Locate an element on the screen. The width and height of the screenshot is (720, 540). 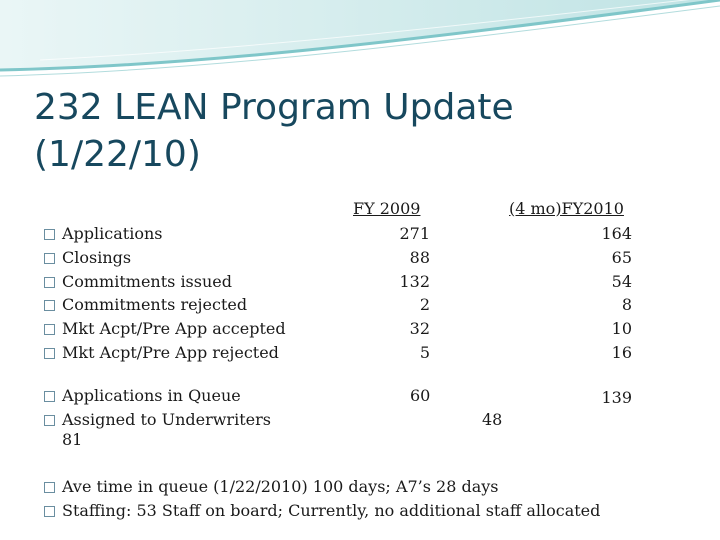
row-label: Commitments issued is located at coordinates (147, 281).